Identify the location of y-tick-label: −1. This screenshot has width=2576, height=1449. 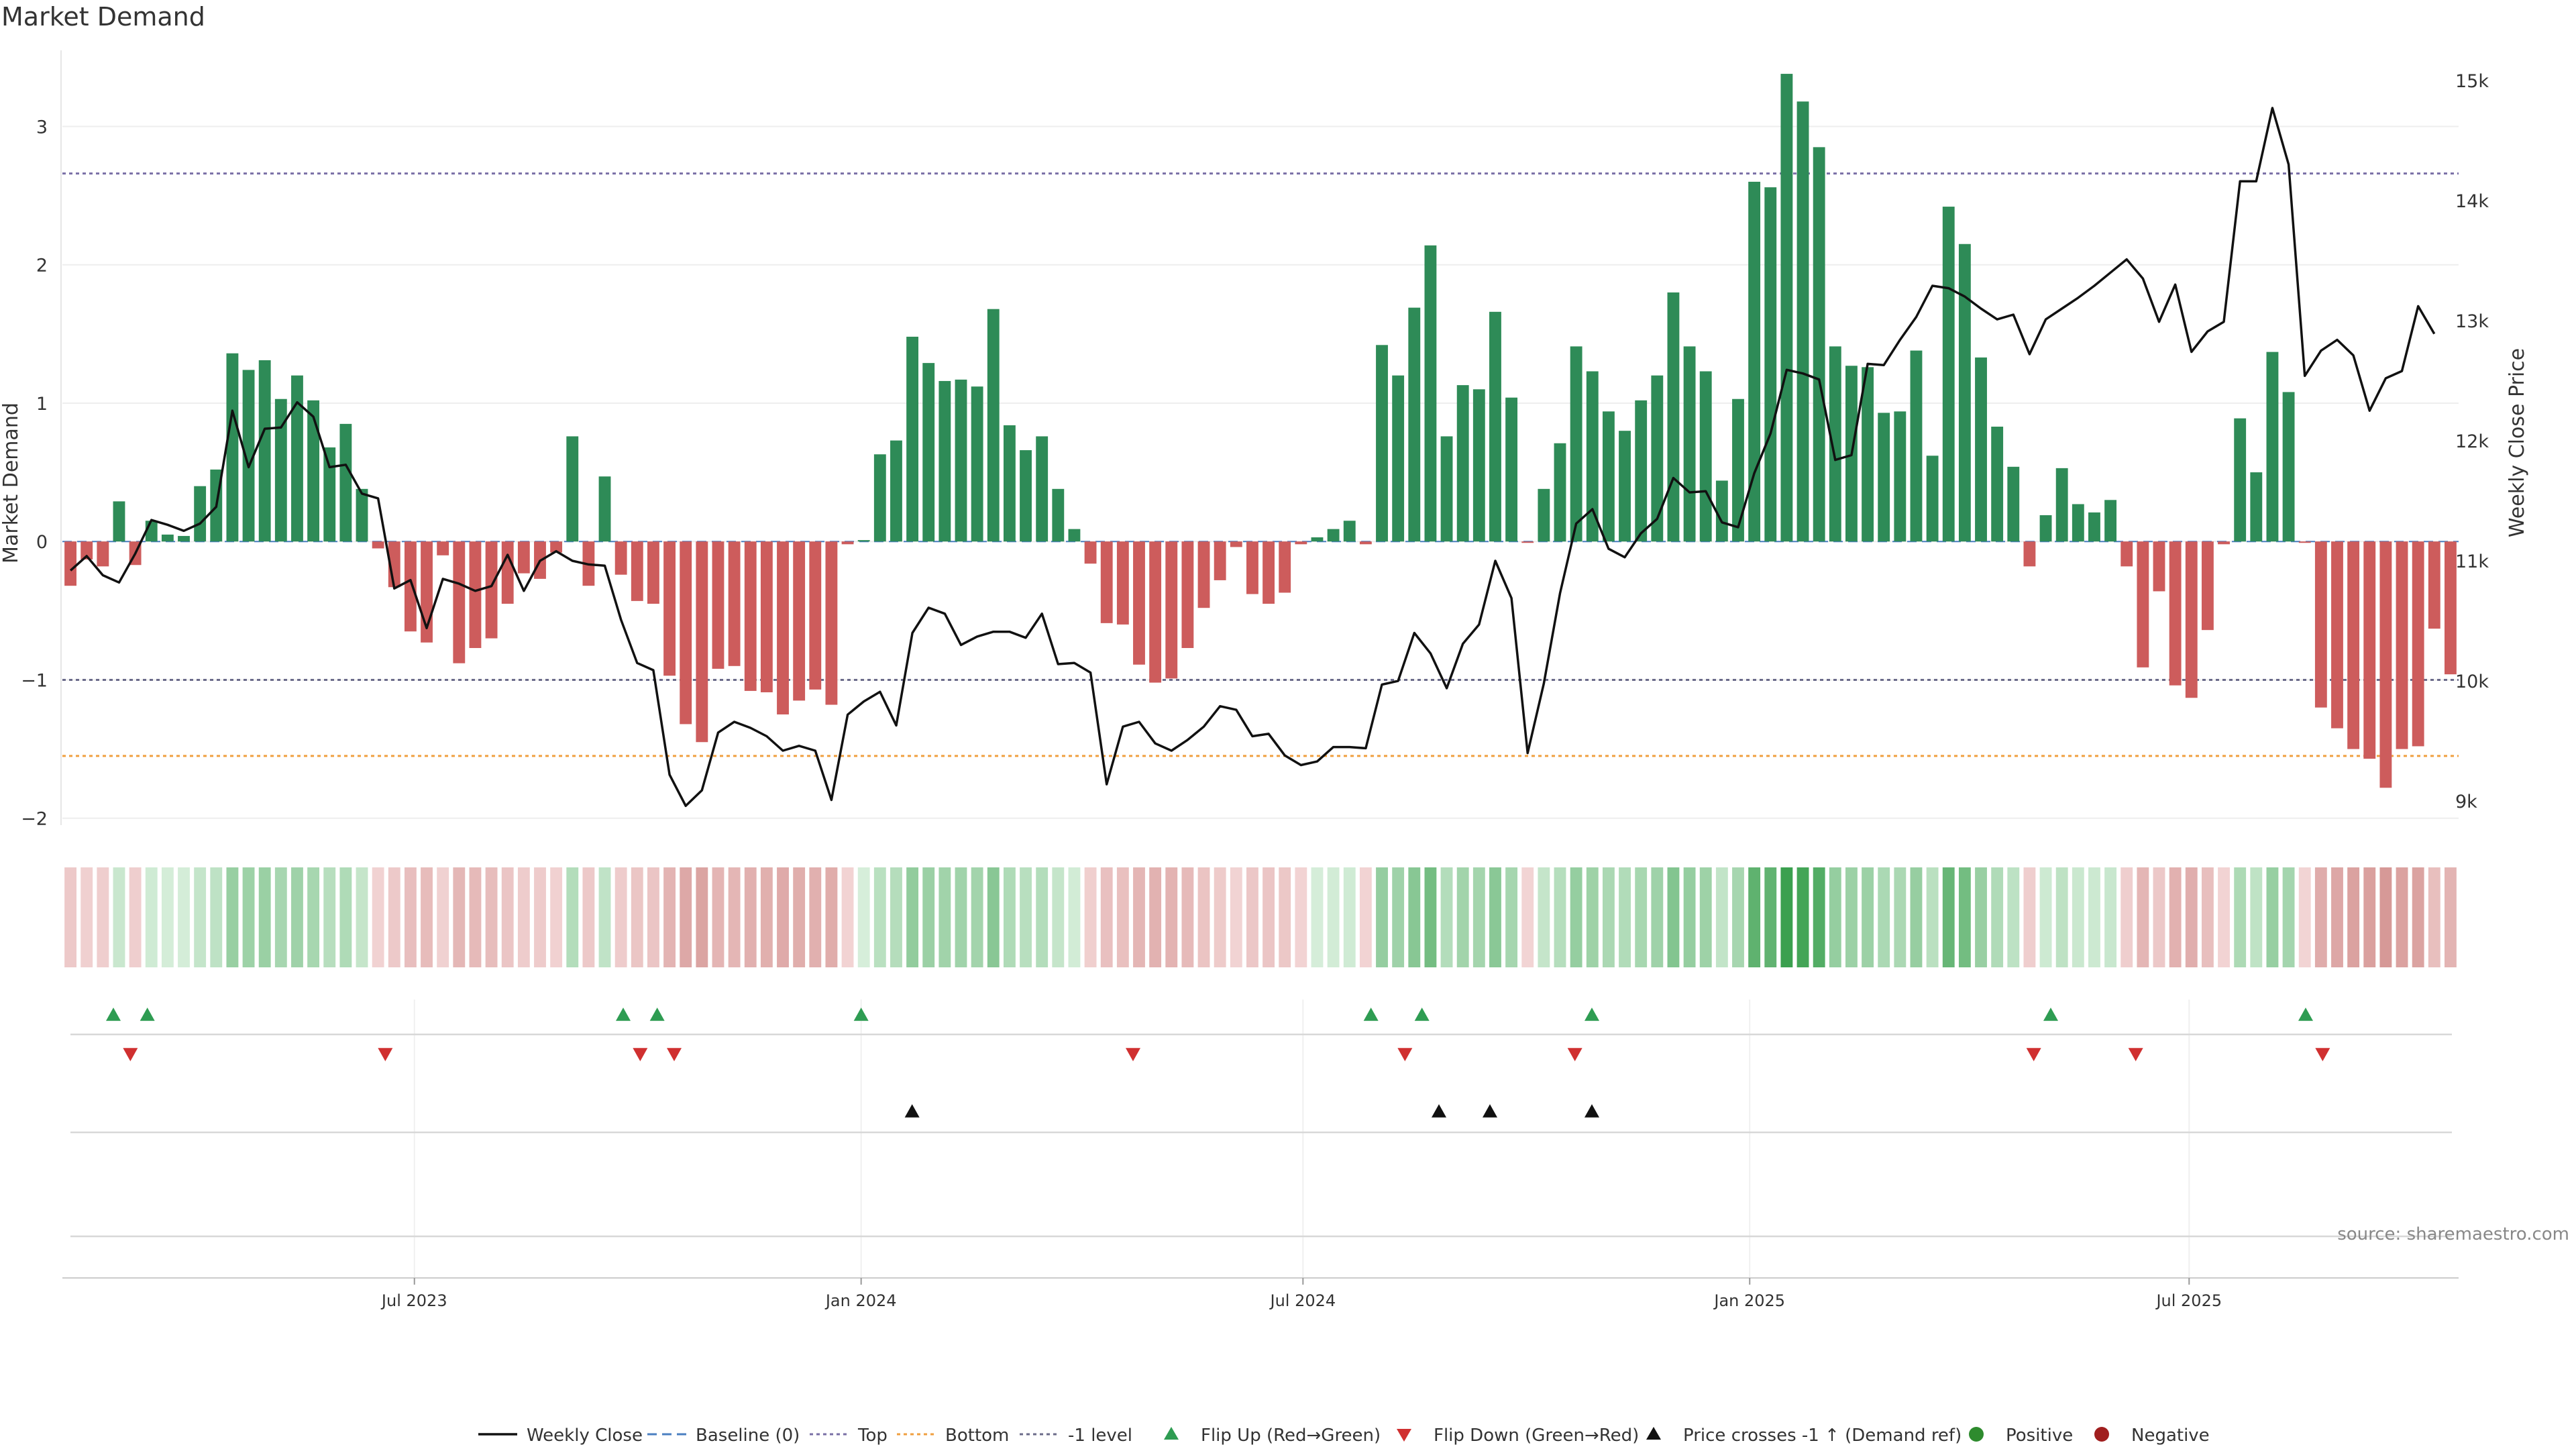
(34, 680).